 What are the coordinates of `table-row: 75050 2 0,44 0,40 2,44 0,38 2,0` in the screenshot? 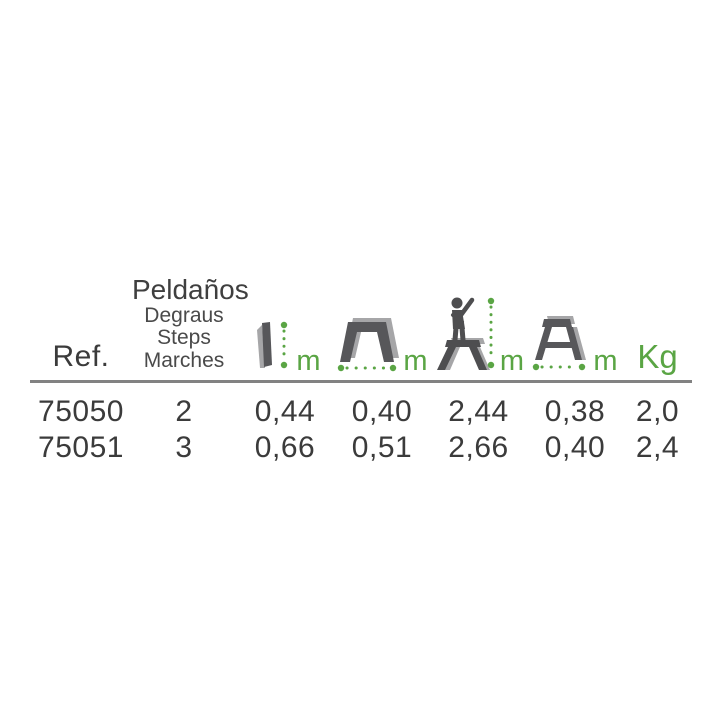 It's located at (361, 411).